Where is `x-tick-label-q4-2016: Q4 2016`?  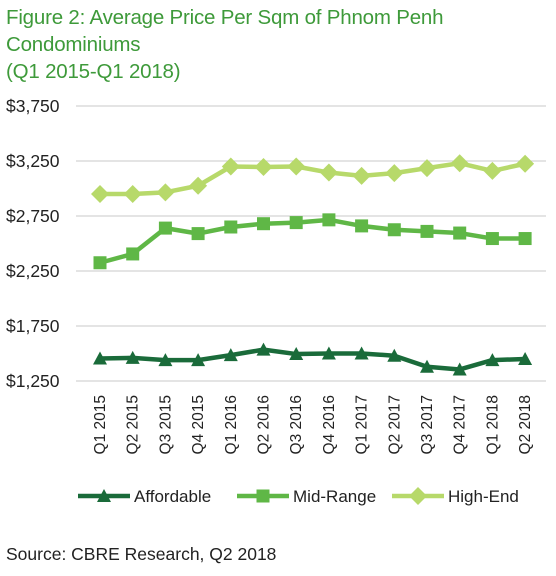 x-tick-label-q4-2016: Q4 2016 is located at coordinates (329, 424).